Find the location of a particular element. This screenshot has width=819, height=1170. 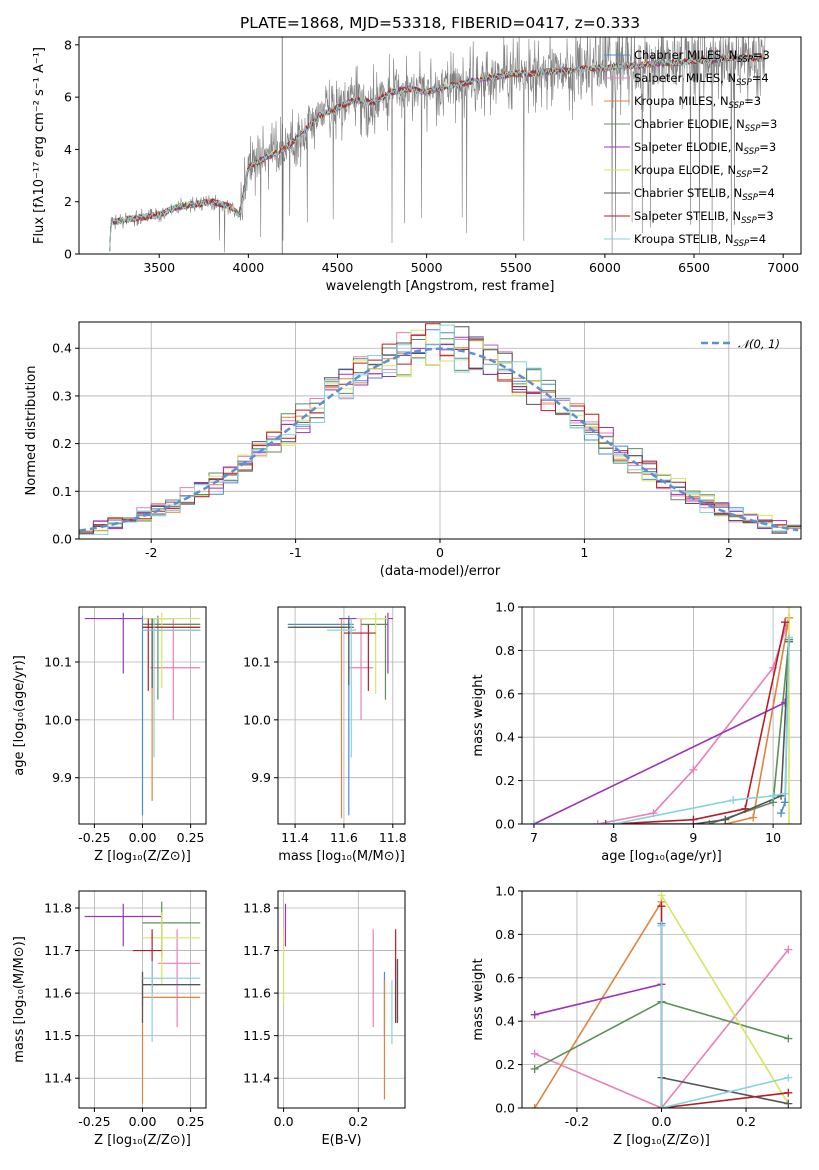

y-tick-label: 11.7 is located at coordinates (58, 950).